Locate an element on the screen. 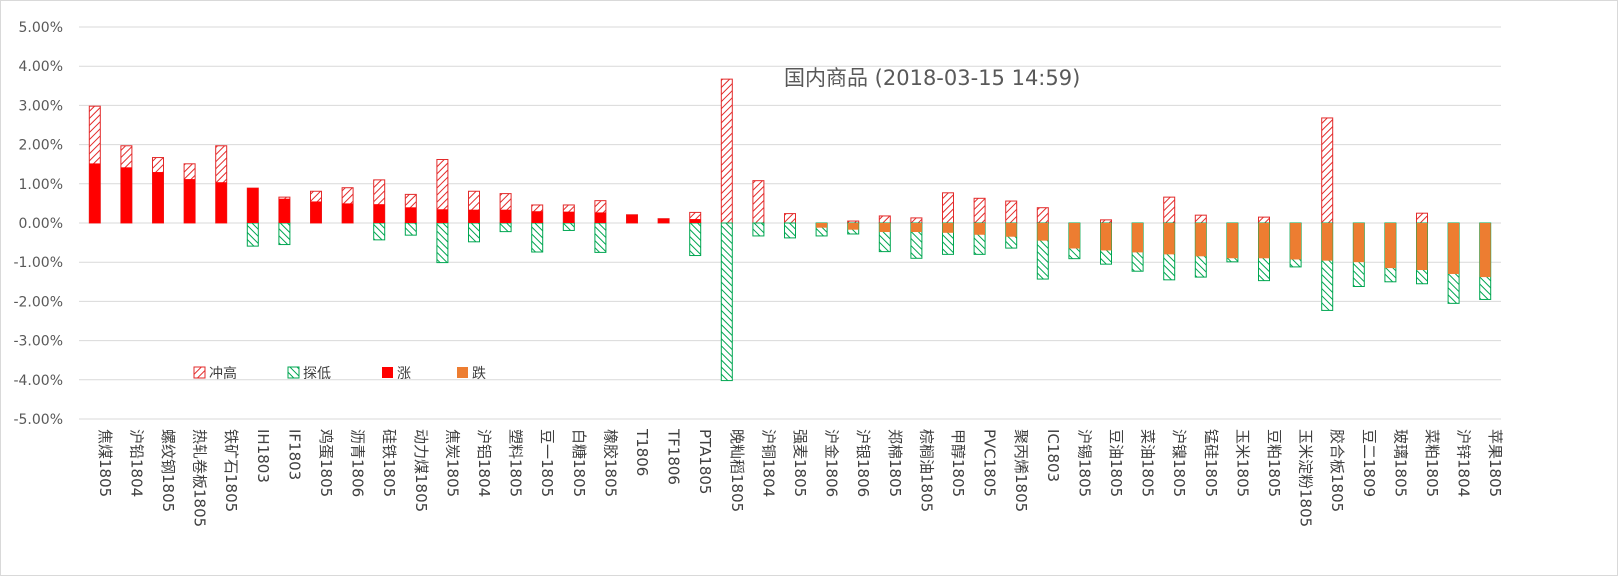 The height and width of the screenshot is (579, 1618). x-category-label: 豆二1809 is located at coordinates (1369, 463).